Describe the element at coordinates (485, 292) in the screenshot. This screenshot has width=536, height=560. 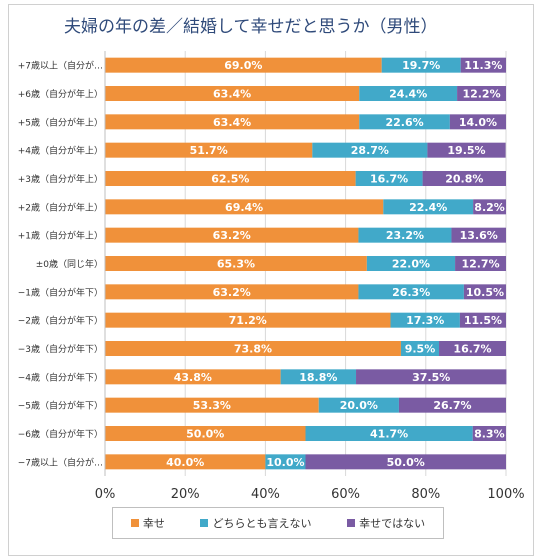
I see `data-label: 10.5%` at that location.